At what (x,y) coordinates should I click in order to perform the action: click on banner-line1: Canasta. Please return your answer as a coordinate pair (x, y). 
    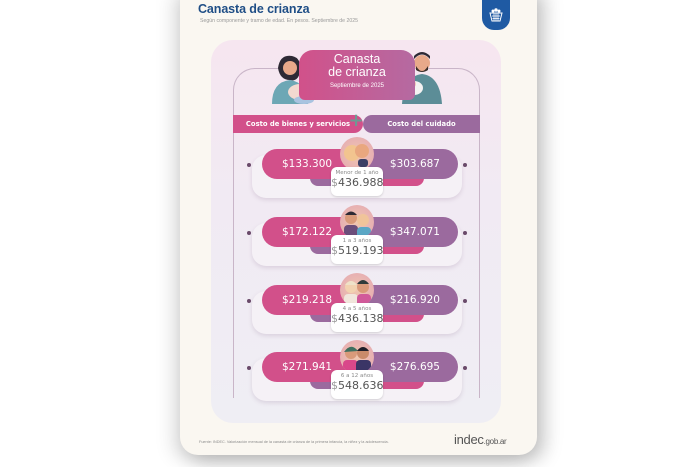
    Looking at the image, I should click on (357, 59).